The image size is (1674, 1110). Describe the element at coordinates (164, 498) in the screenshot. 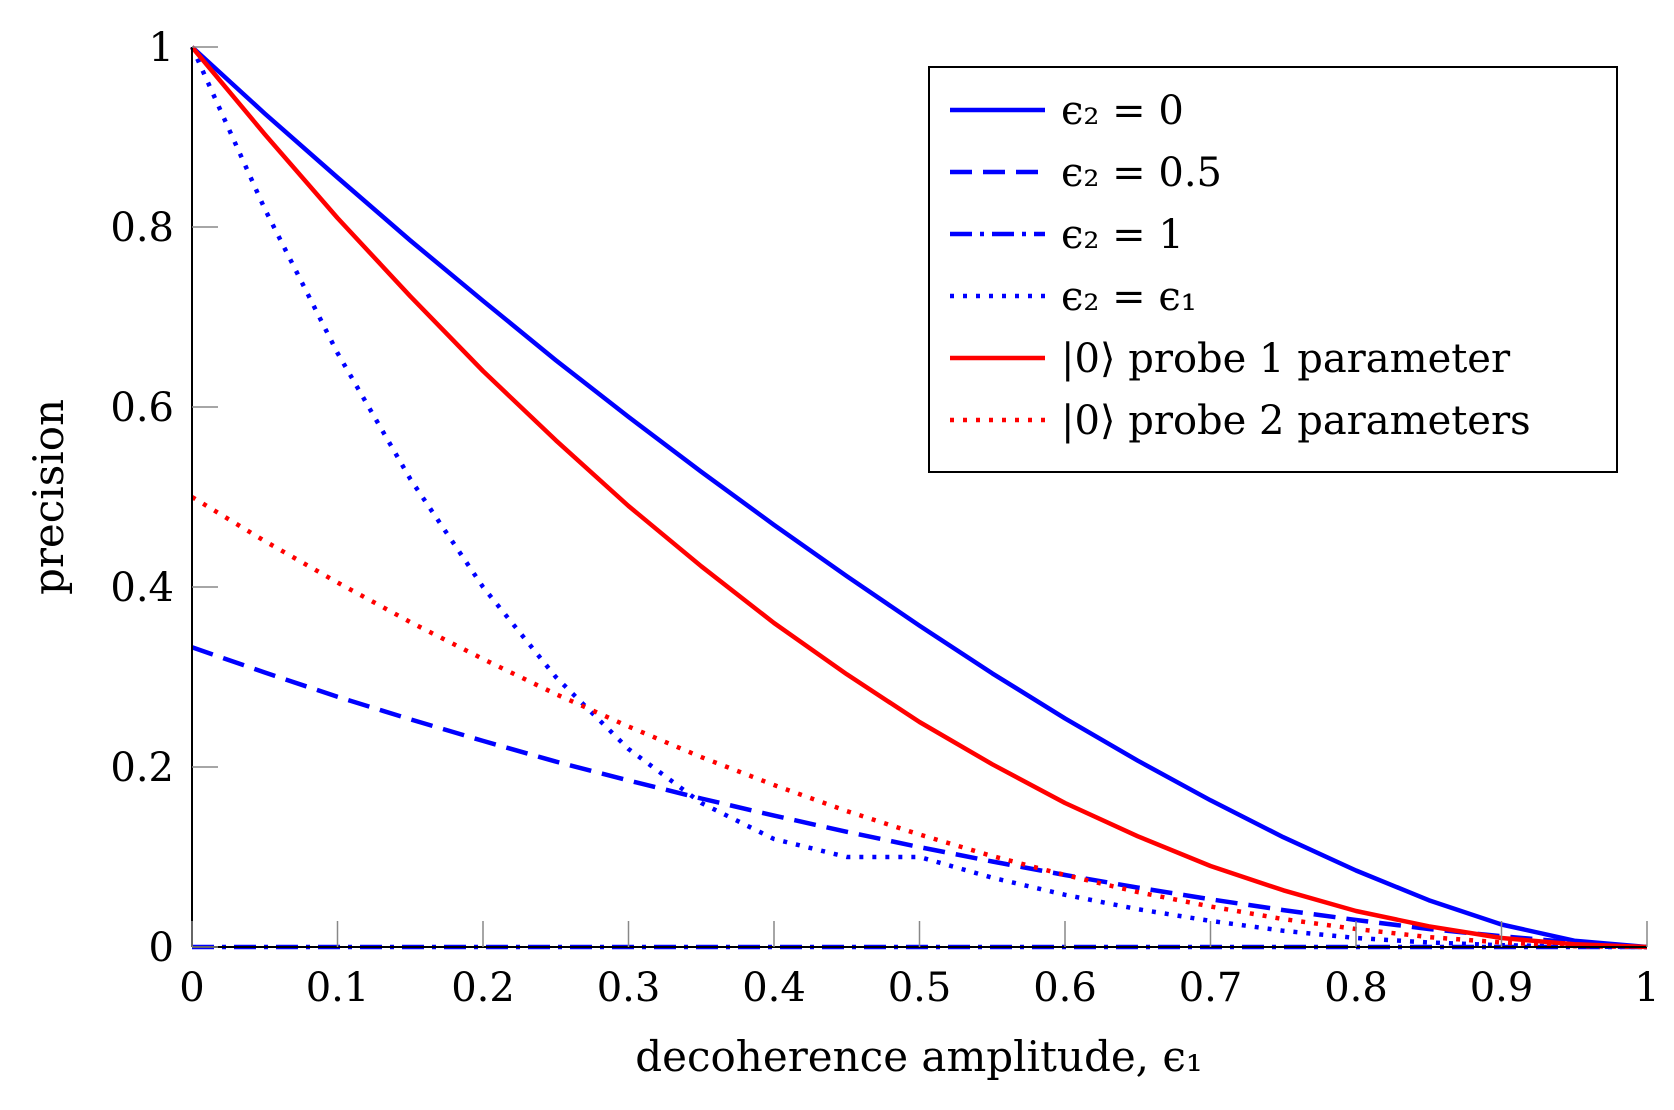

I see `y-ticks: 0 0.2 0.4 0.6 0.8 1` at that location.